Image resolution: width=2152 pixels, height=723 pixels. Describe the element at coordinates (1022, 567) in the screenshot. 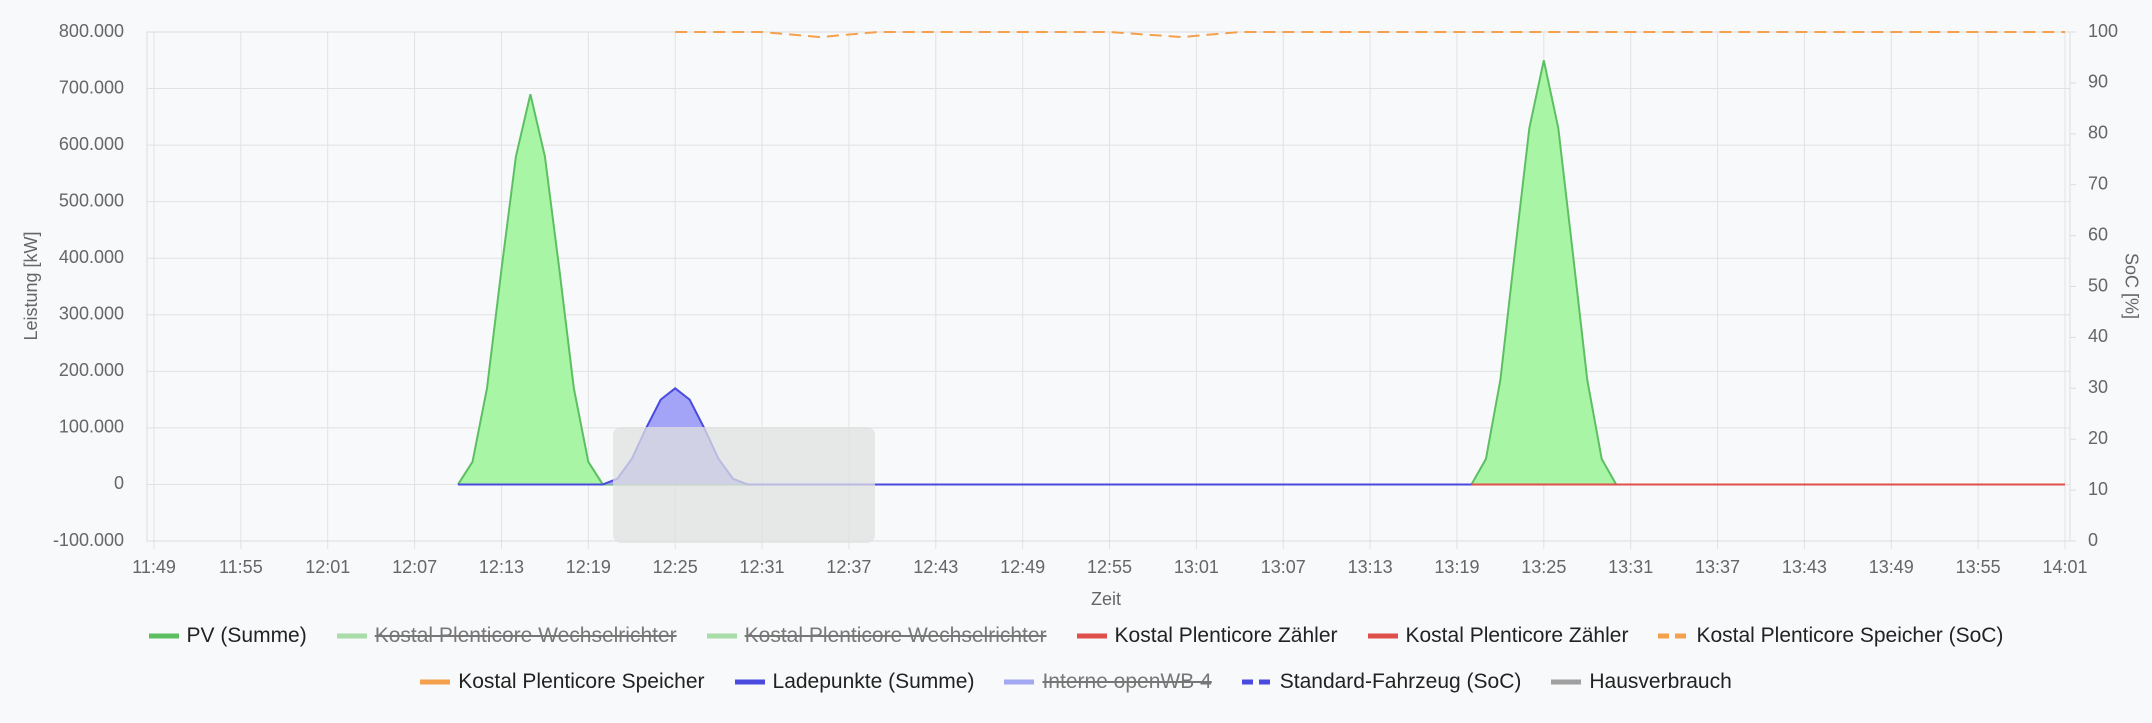

I see `x-tick-label: 12:49` at that location.